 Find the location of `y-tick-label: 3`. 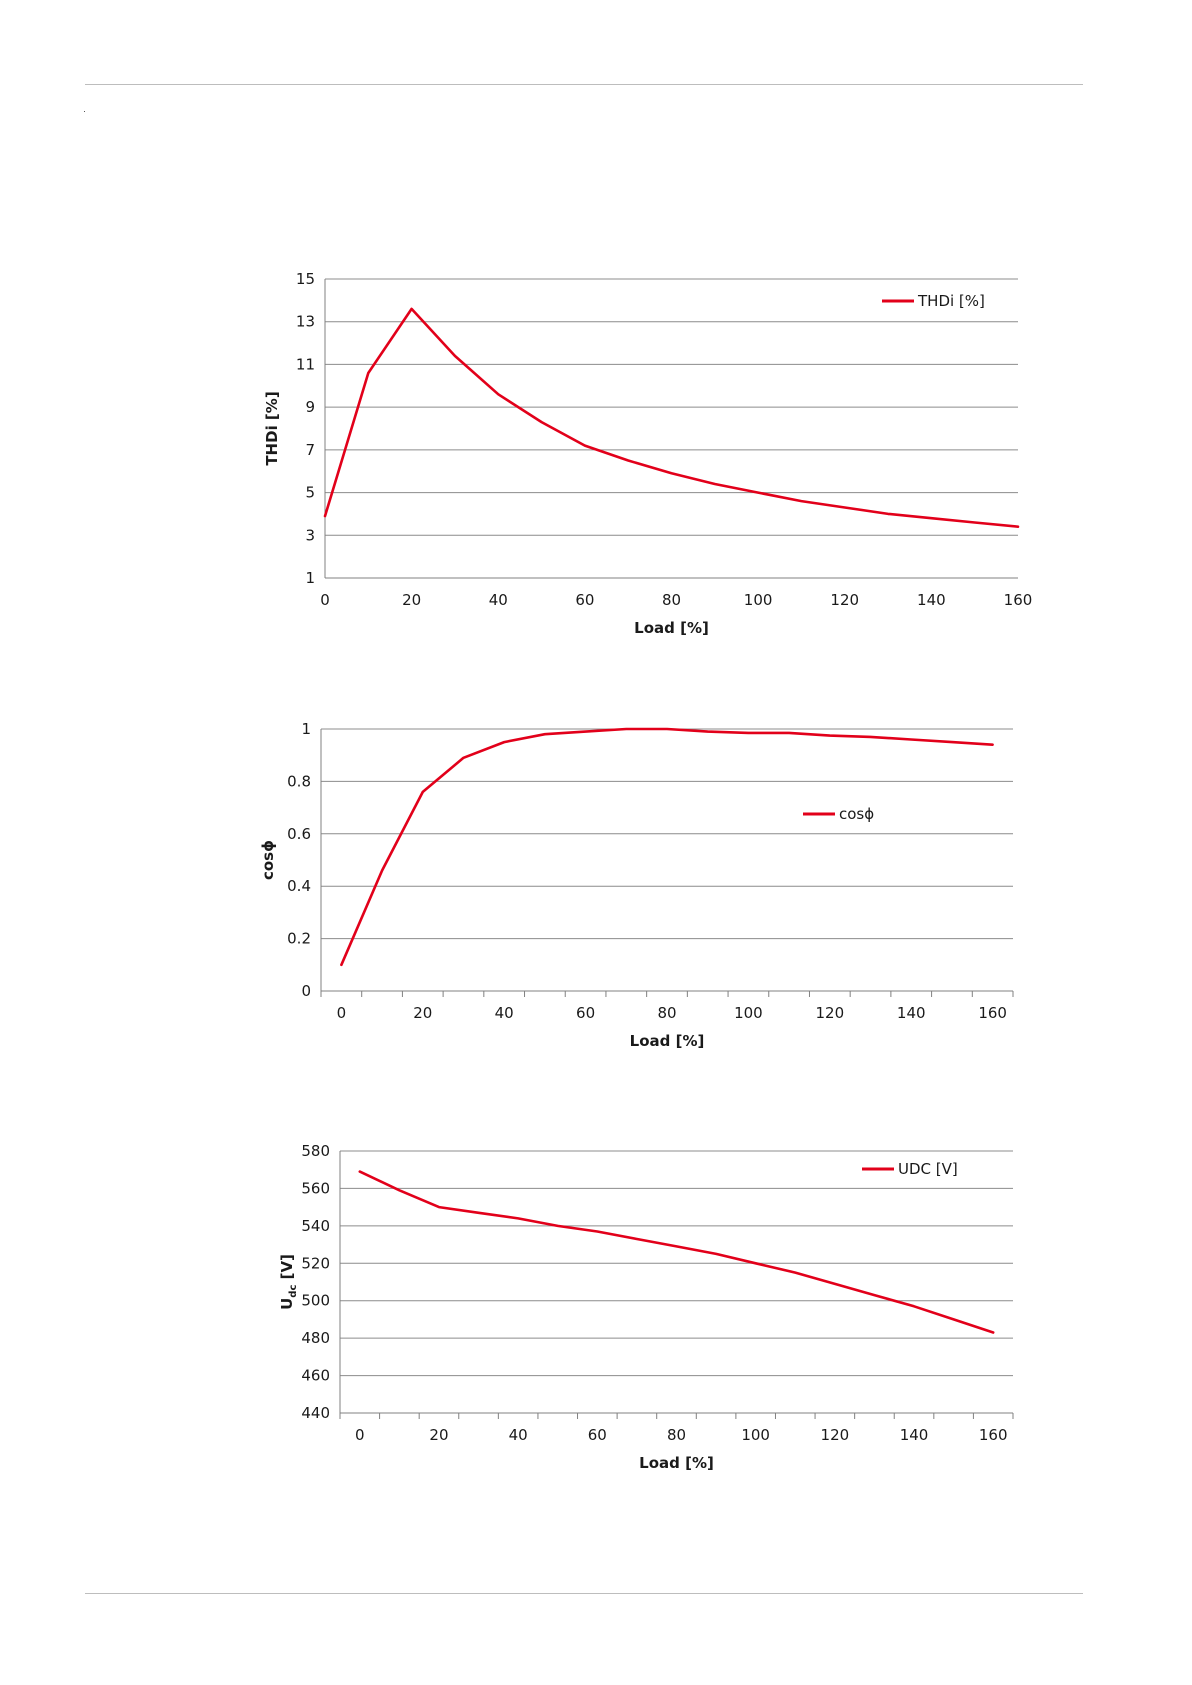

y-tick-label: 3 is located at coordinates (310, 535).